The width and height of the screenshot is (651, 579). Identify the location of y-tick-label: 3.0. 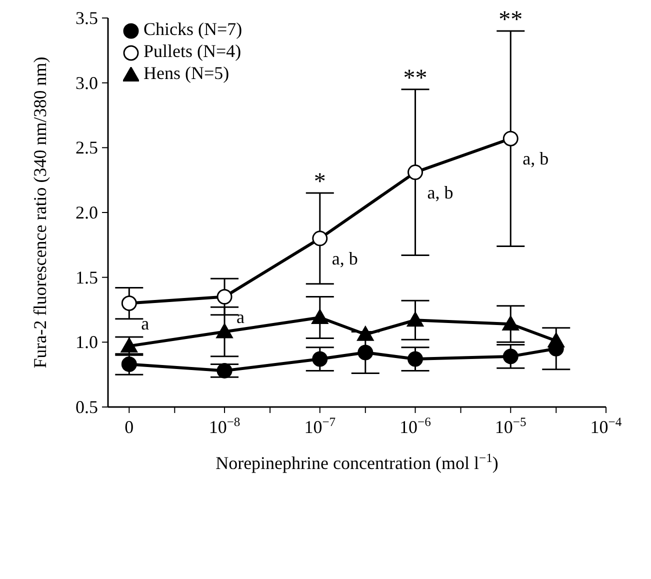
(87, 82).